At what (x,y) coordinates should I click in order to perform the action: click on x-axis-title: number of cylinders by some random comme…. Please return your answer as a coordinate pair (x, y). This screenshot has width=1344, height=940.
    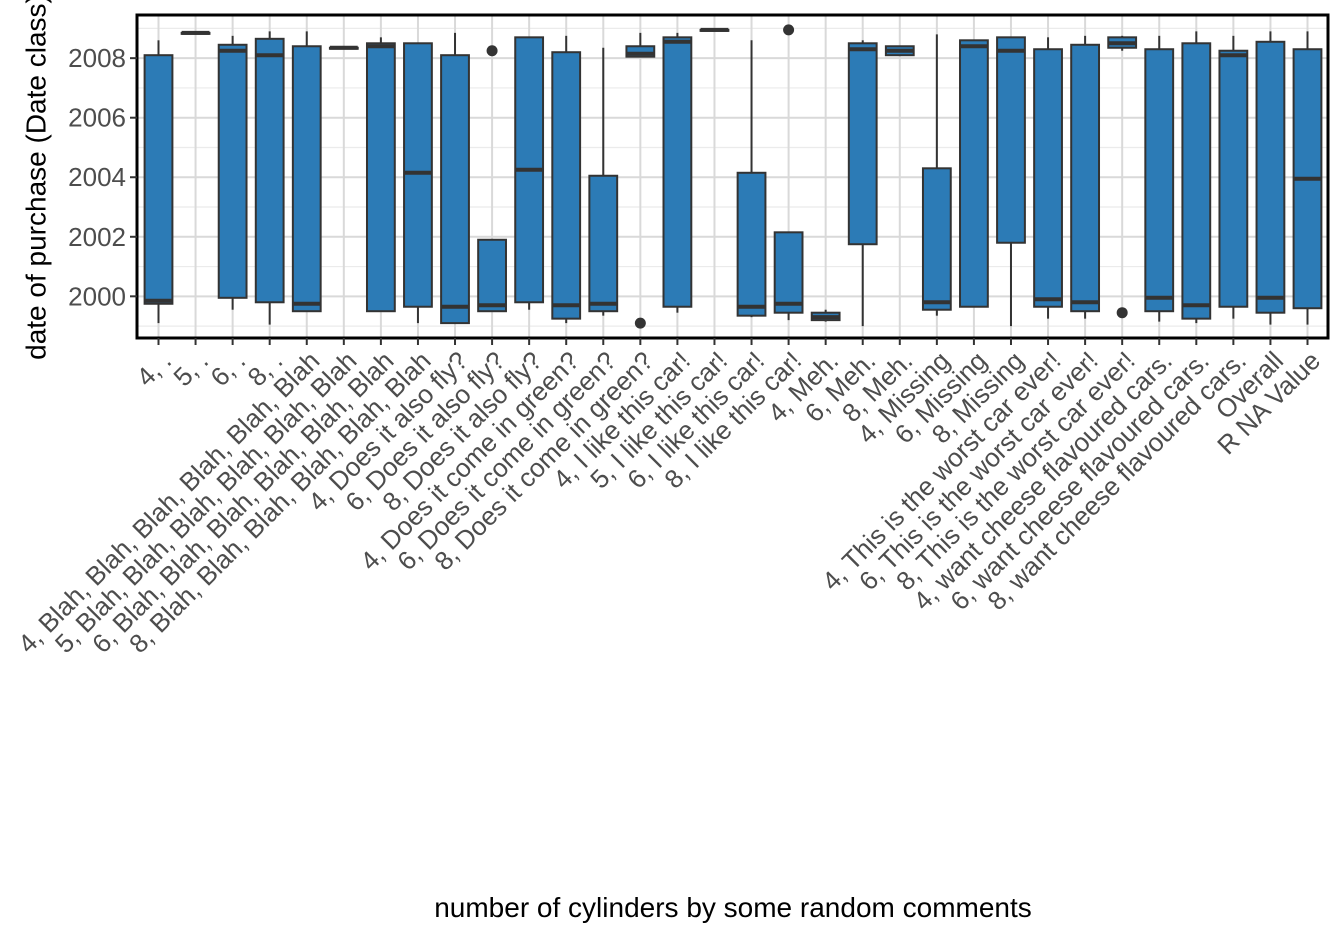
    Looking at the image, I should click on (733, 907).